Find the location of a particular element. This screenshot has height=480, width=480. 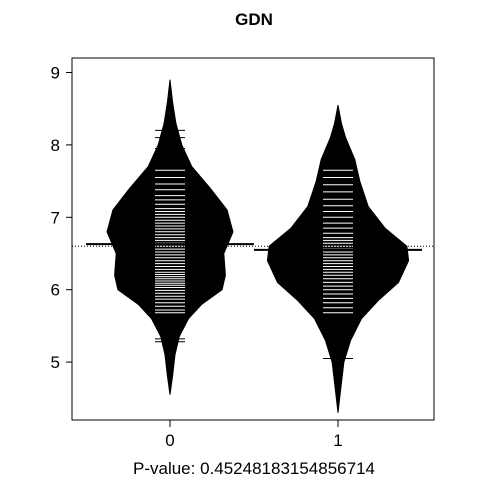

y-tick-label-7: 7 is located at coordinates (55, 217).